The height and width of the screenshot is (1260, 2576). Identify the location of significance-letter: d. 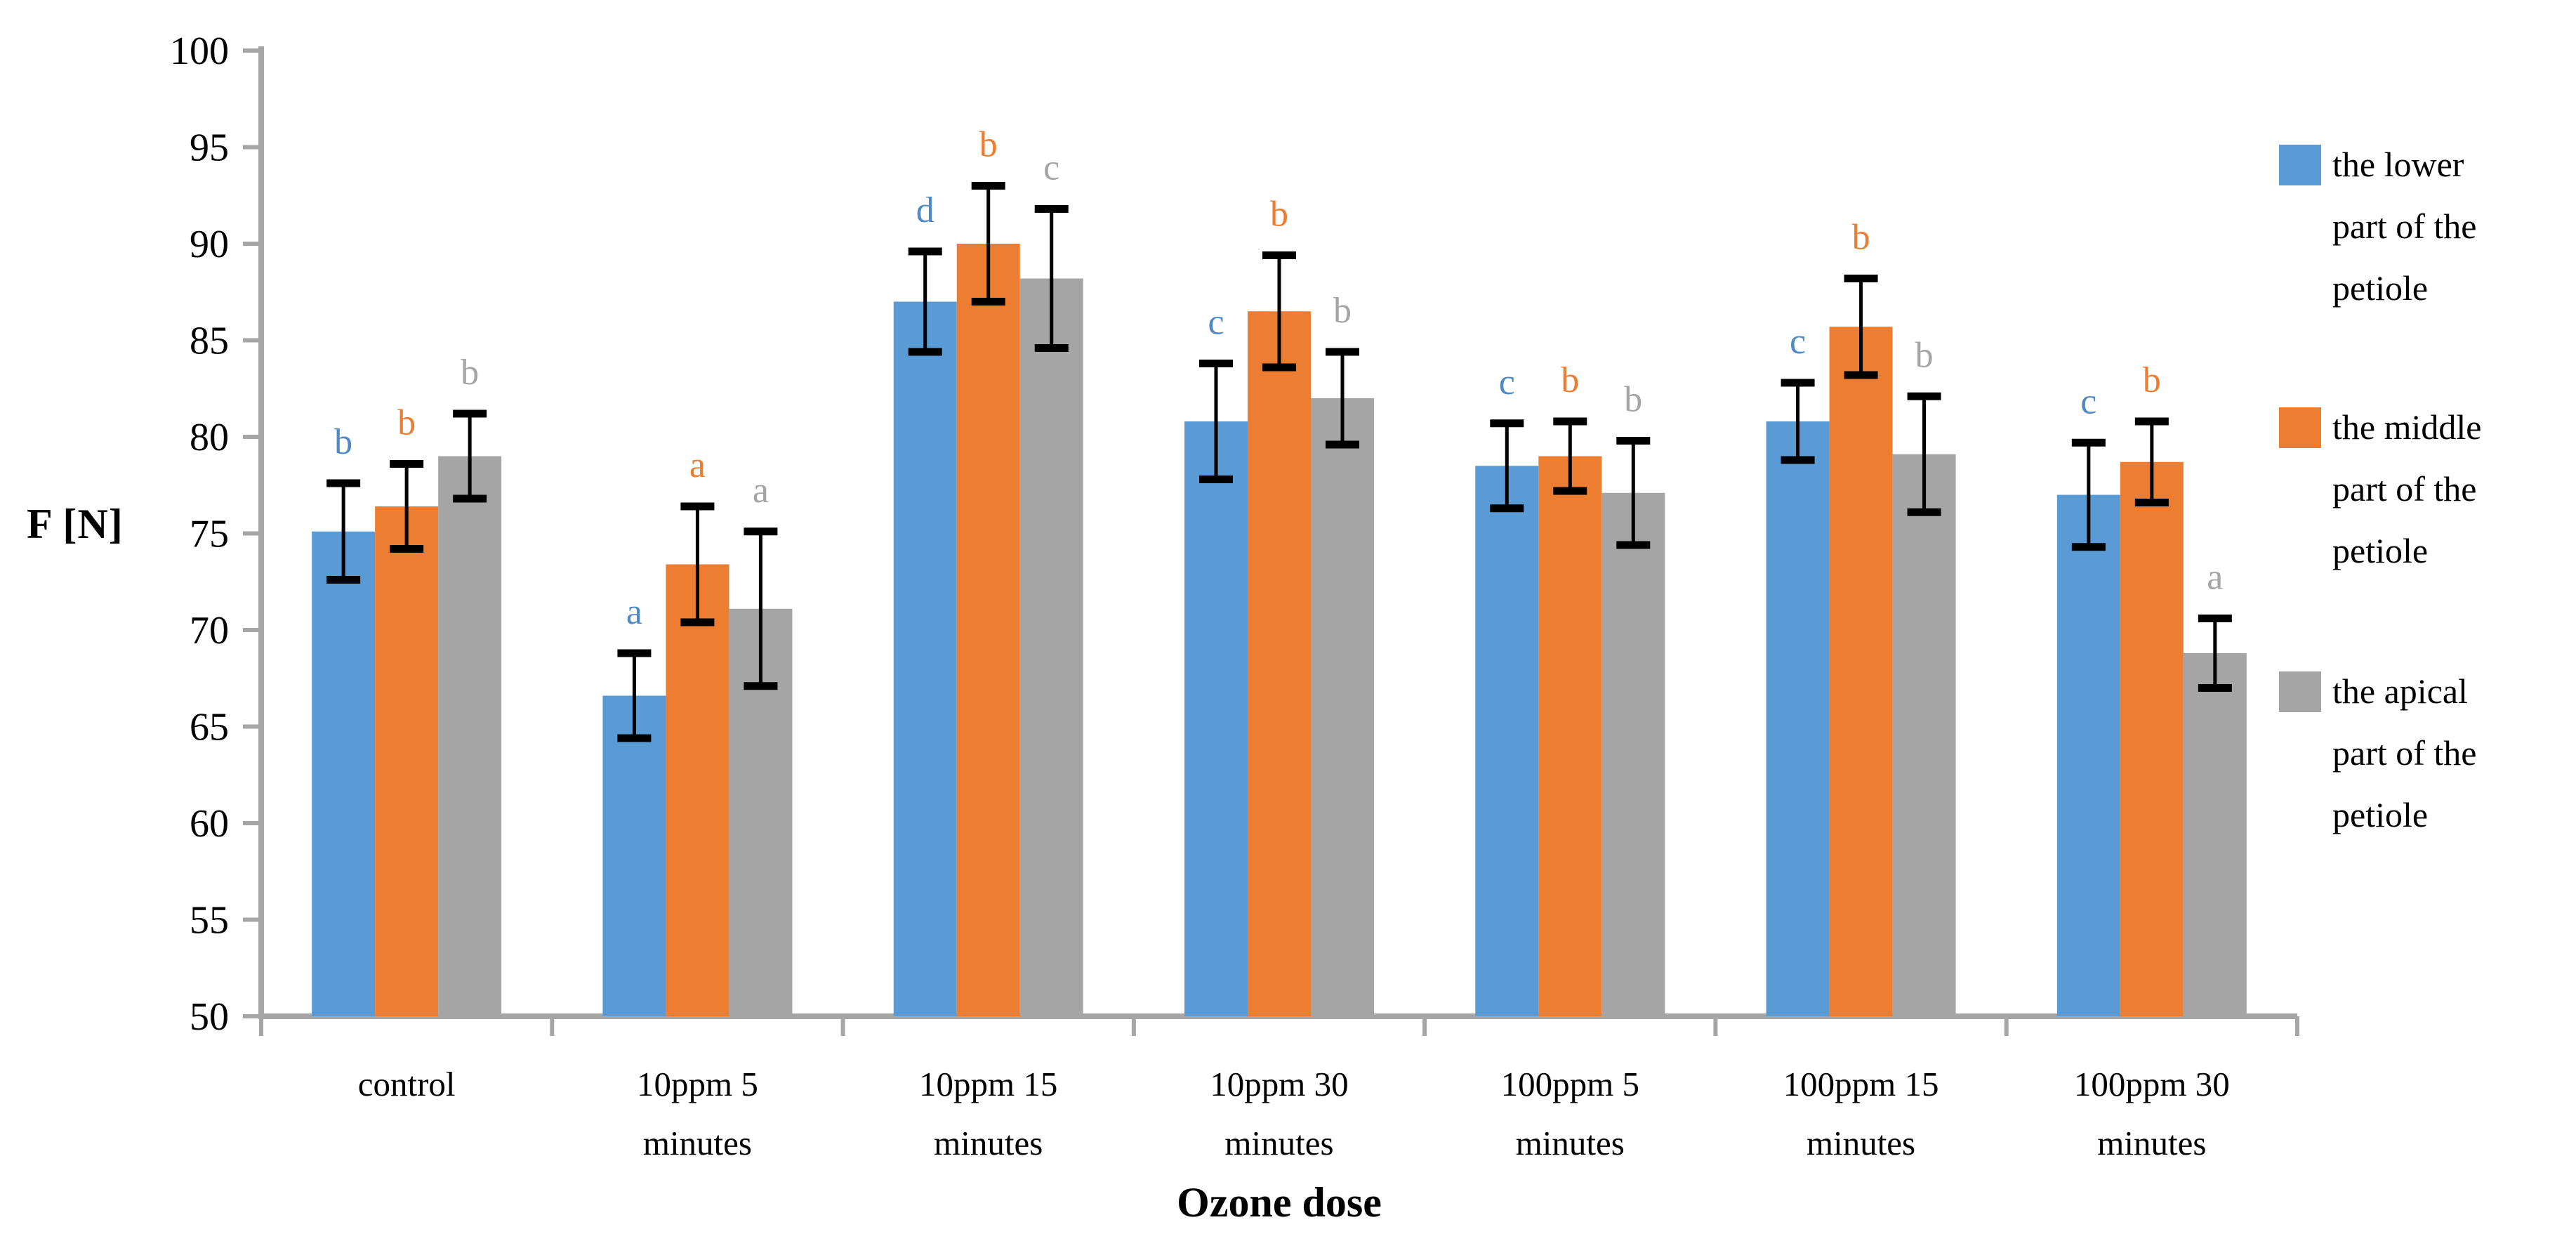
(925, 210).